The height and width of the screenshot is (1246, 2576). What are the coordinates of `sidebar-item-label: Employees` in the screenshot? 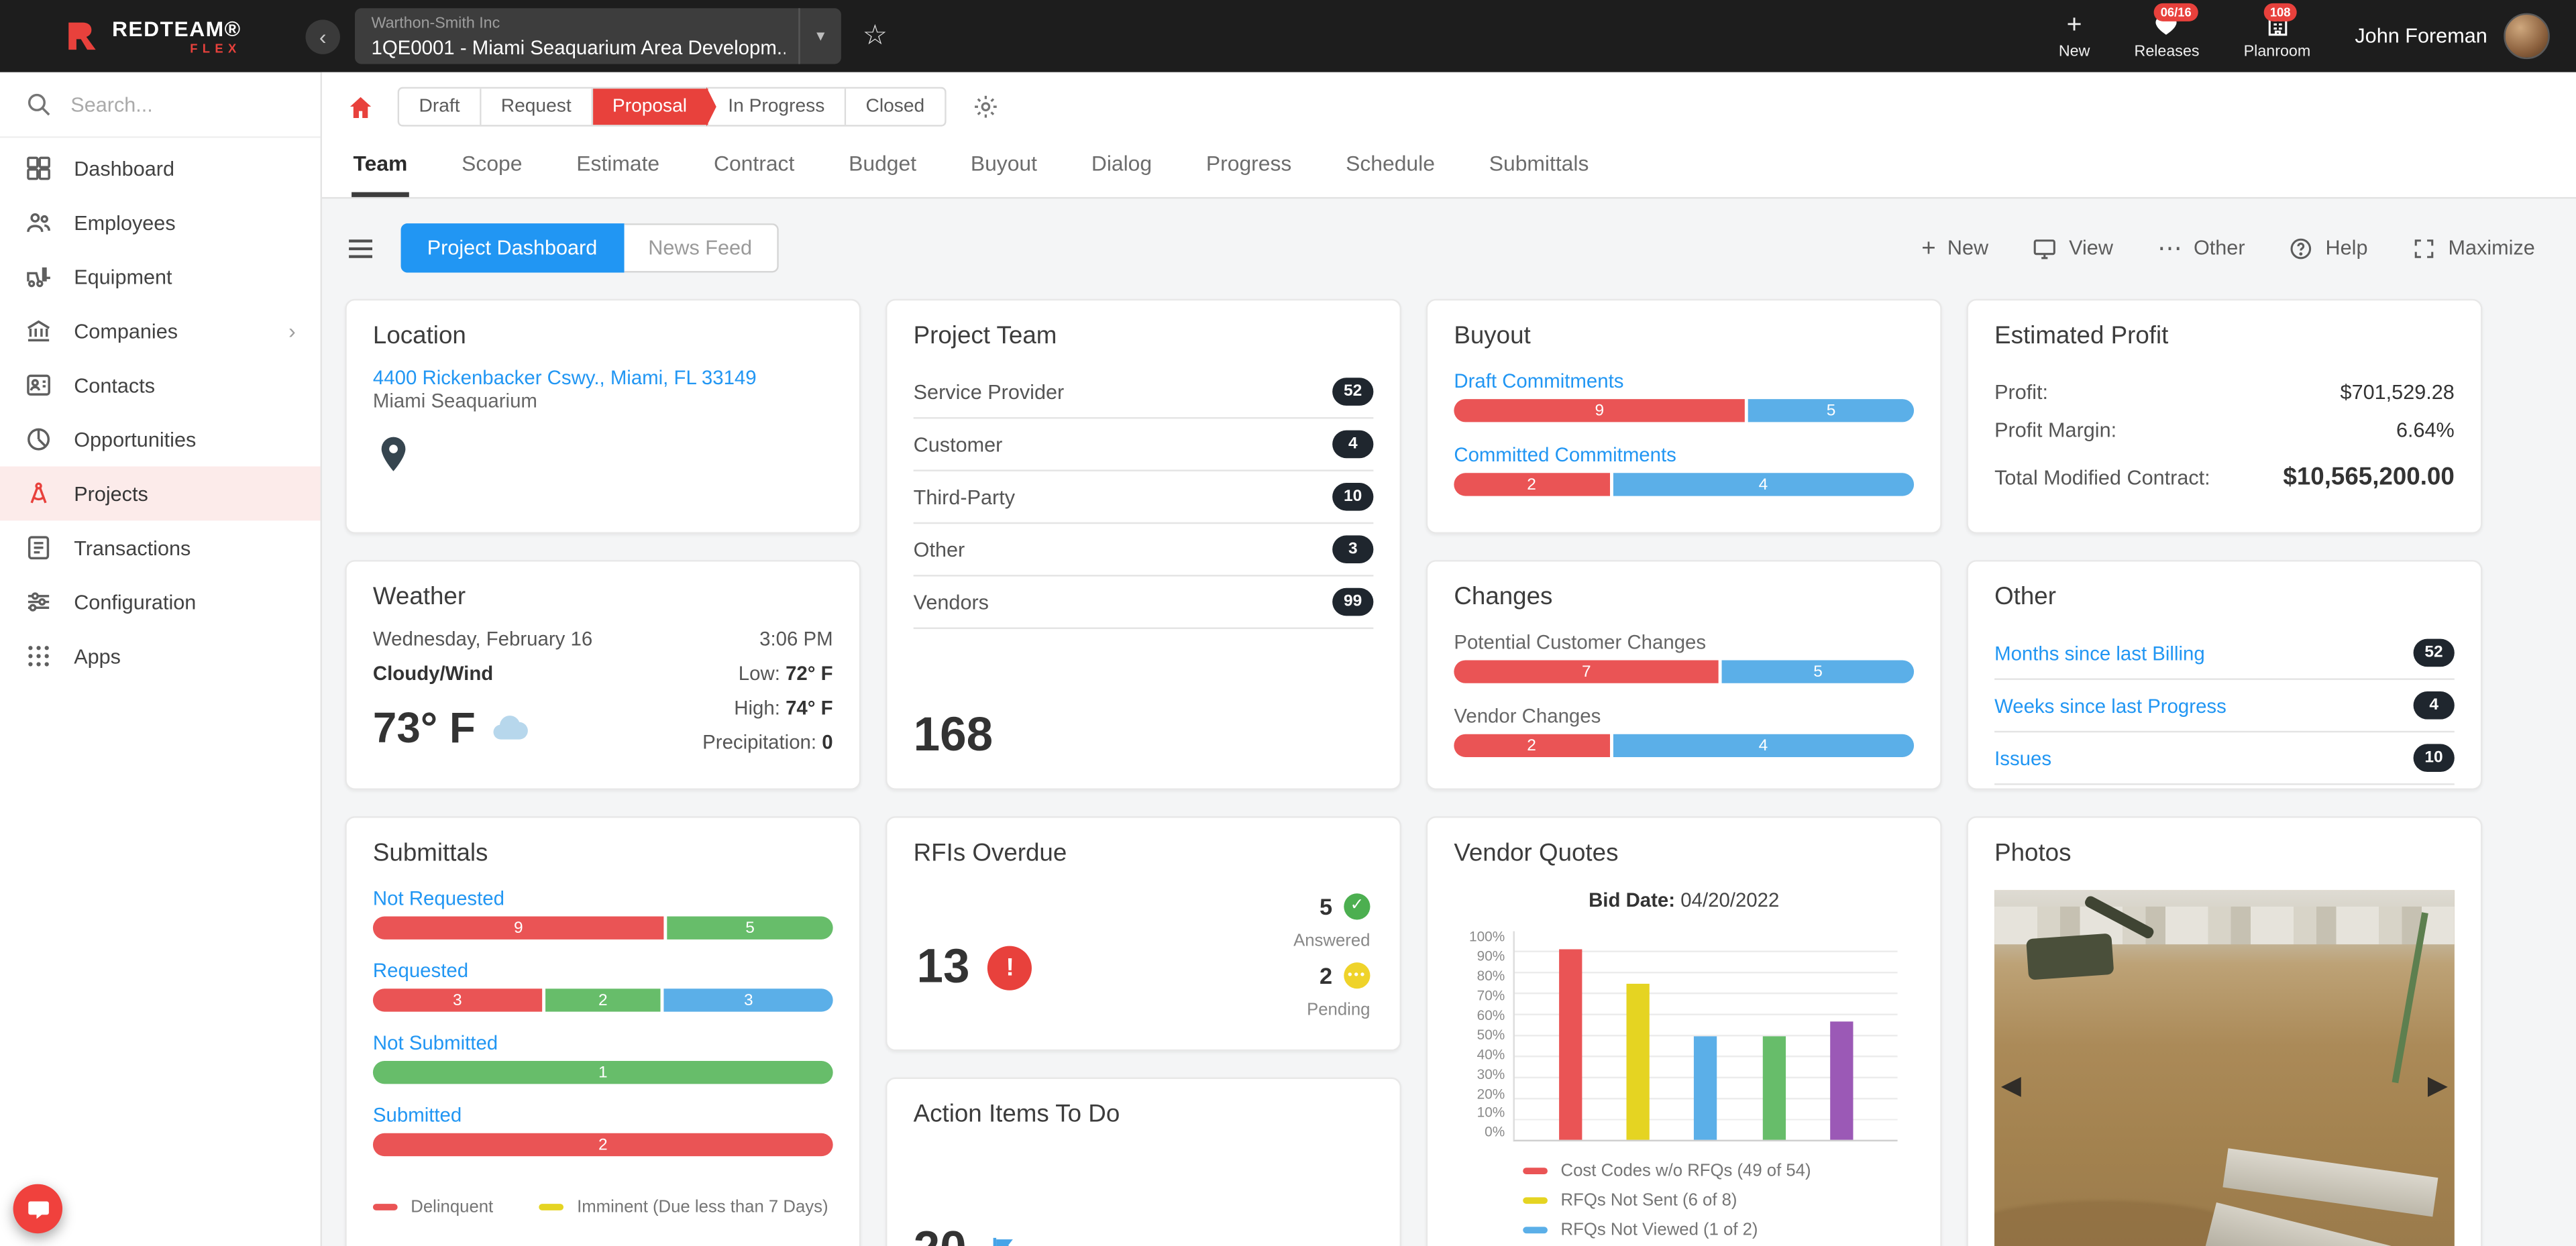 It's located at (125, 222).